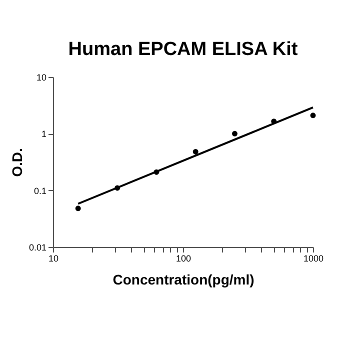  I want to click on y-axis-title: O.D., so click(16, 162).